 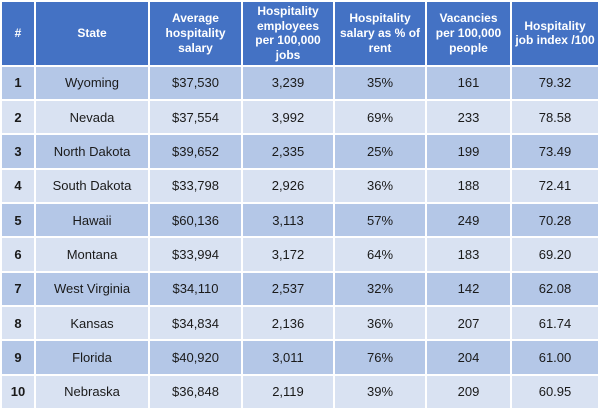 I want to click on cell-job-index: 61.74, so click(x=555, y=323).